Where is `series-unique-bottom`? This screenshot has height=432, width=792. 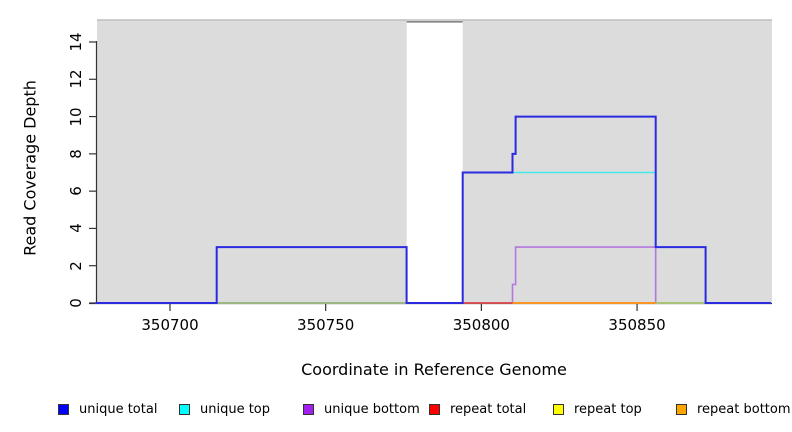 series-unique-bottom is located at coordinates (433, 275).